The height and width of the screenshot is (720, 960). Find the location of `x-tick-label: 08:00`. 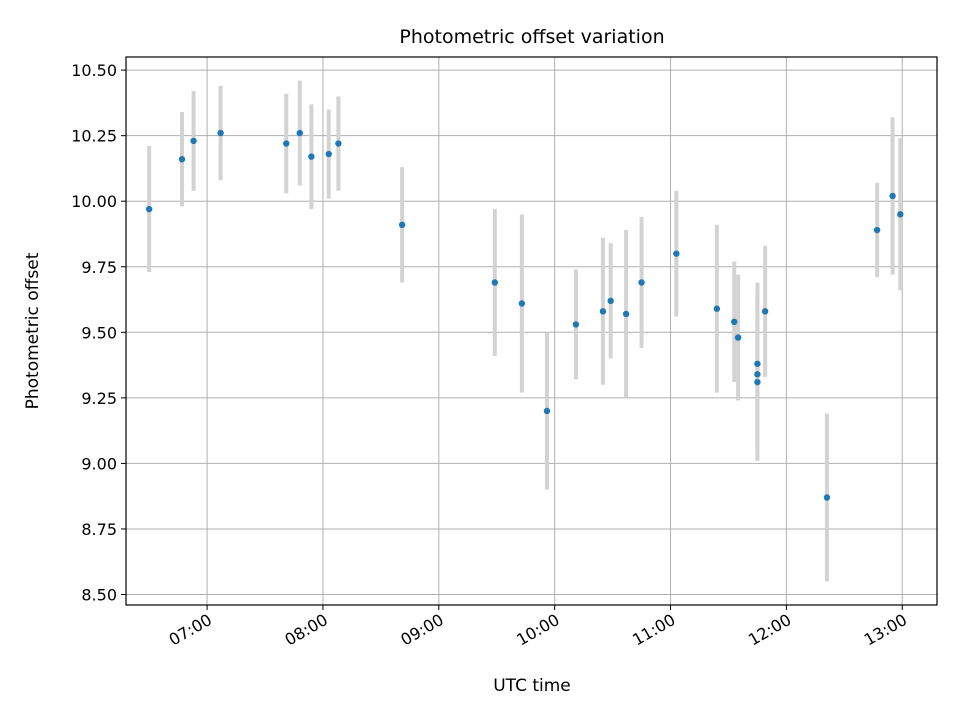

x-tick-label: 08:00 is located at coordinates (306, 630).